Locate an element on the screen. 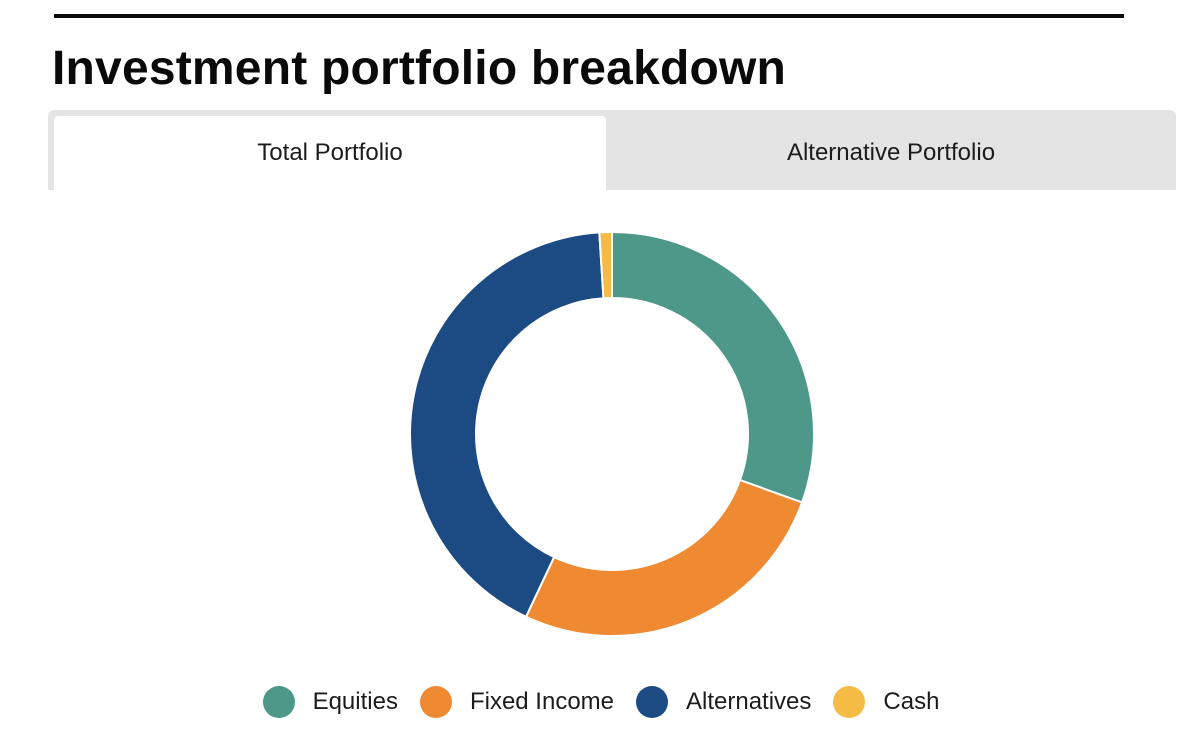  donut-slice-fixed-income is located at coordinates (664, 557).